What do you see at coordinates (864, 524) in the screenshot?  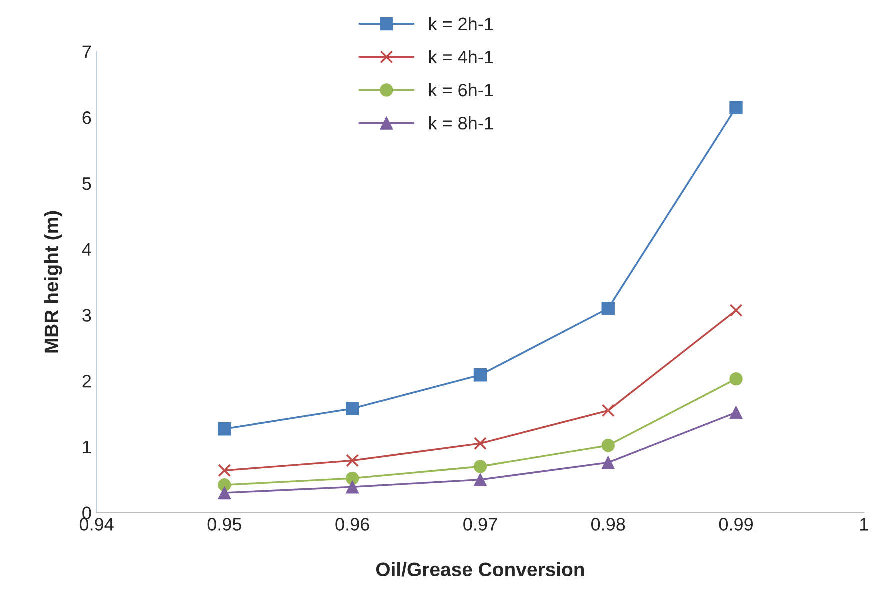 I see `x-tick-label: 1` at bounding box center [864, 524].